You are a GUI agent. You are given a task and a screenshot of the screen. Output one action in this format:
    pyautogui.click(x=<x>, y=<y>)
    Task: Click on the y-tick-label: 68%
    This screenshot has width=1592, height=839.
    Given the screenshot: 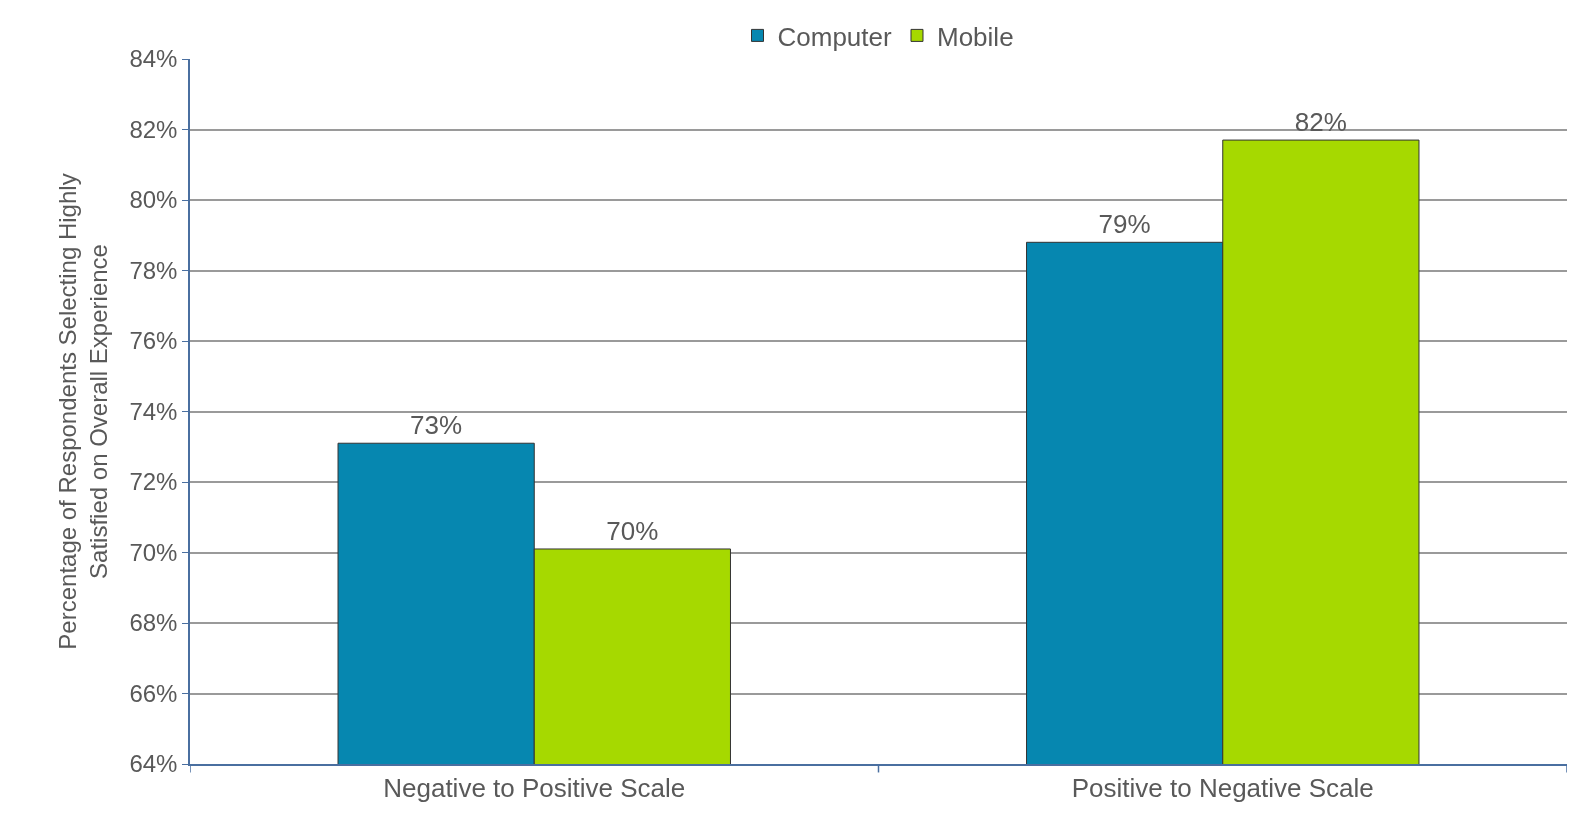 What is the action you would take?
    pyautogui.click(x=153, y=623)
    